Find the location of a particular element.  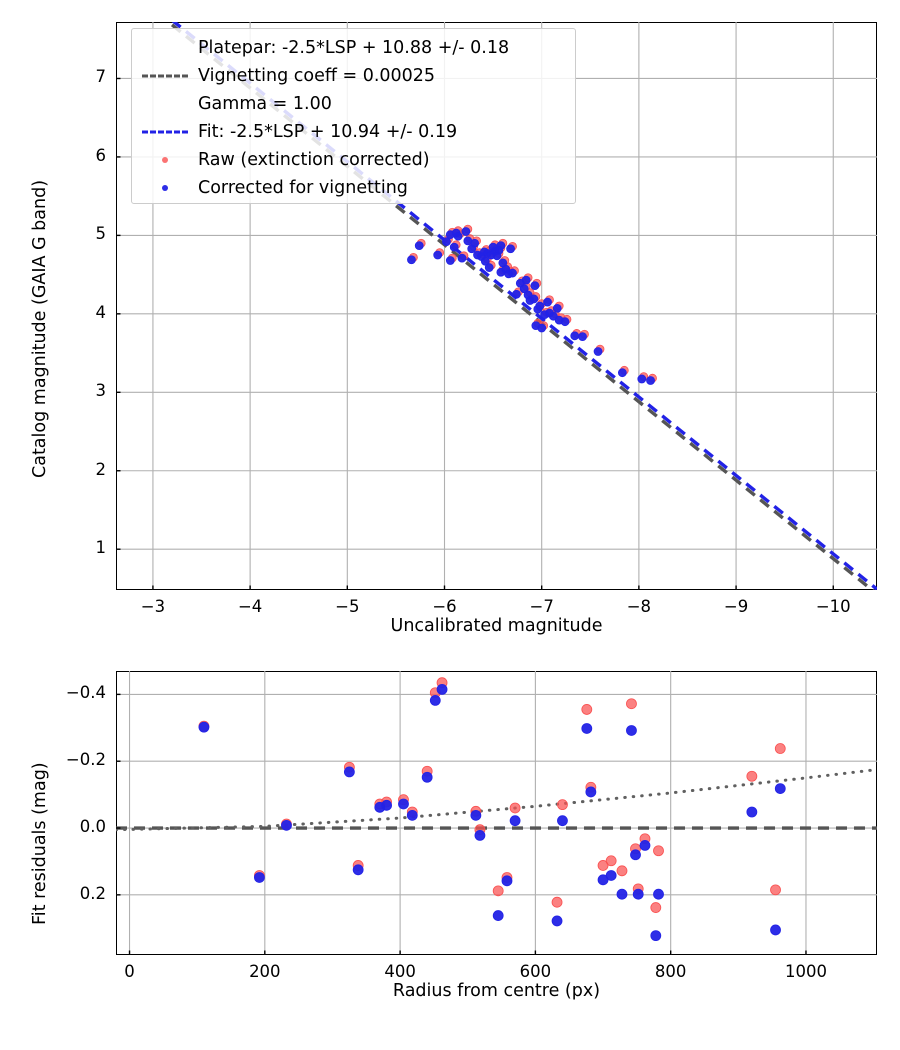

legend-label: Corrected for vignetting is located at coordinates (303, 188).